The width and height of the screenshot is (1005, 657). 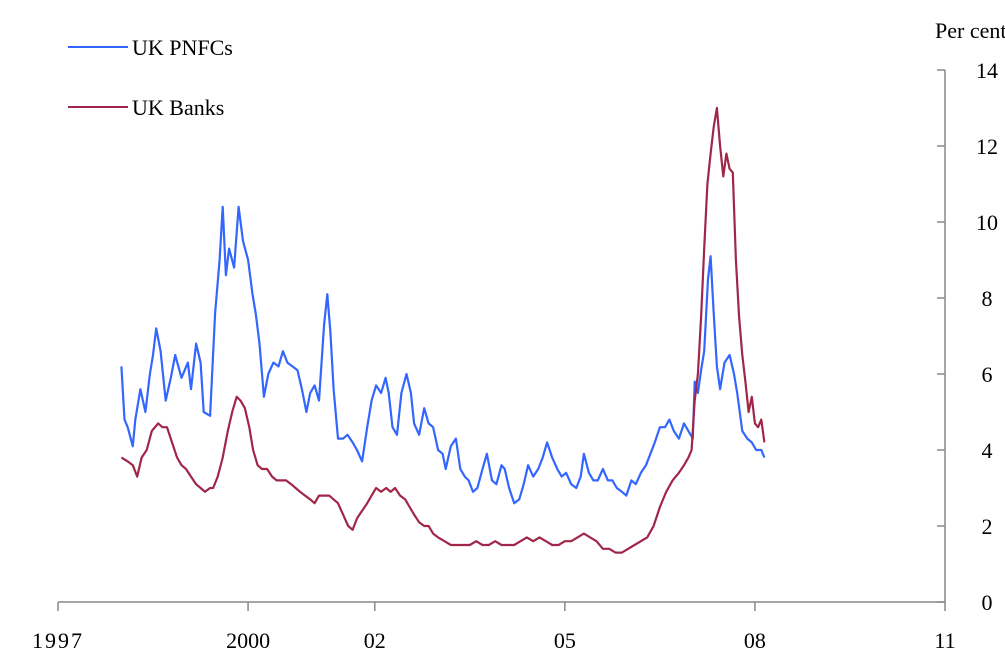 I want to click on y-tick-label: 6, so click(x=987, y=374).